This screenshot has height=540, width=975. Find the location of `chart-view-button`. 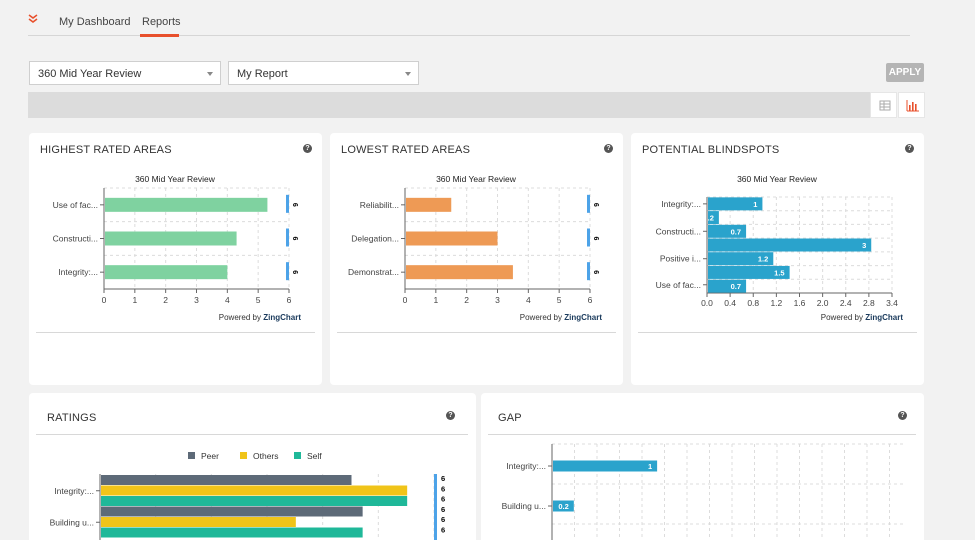

chart-view-button is located at coordinates (911, 105).